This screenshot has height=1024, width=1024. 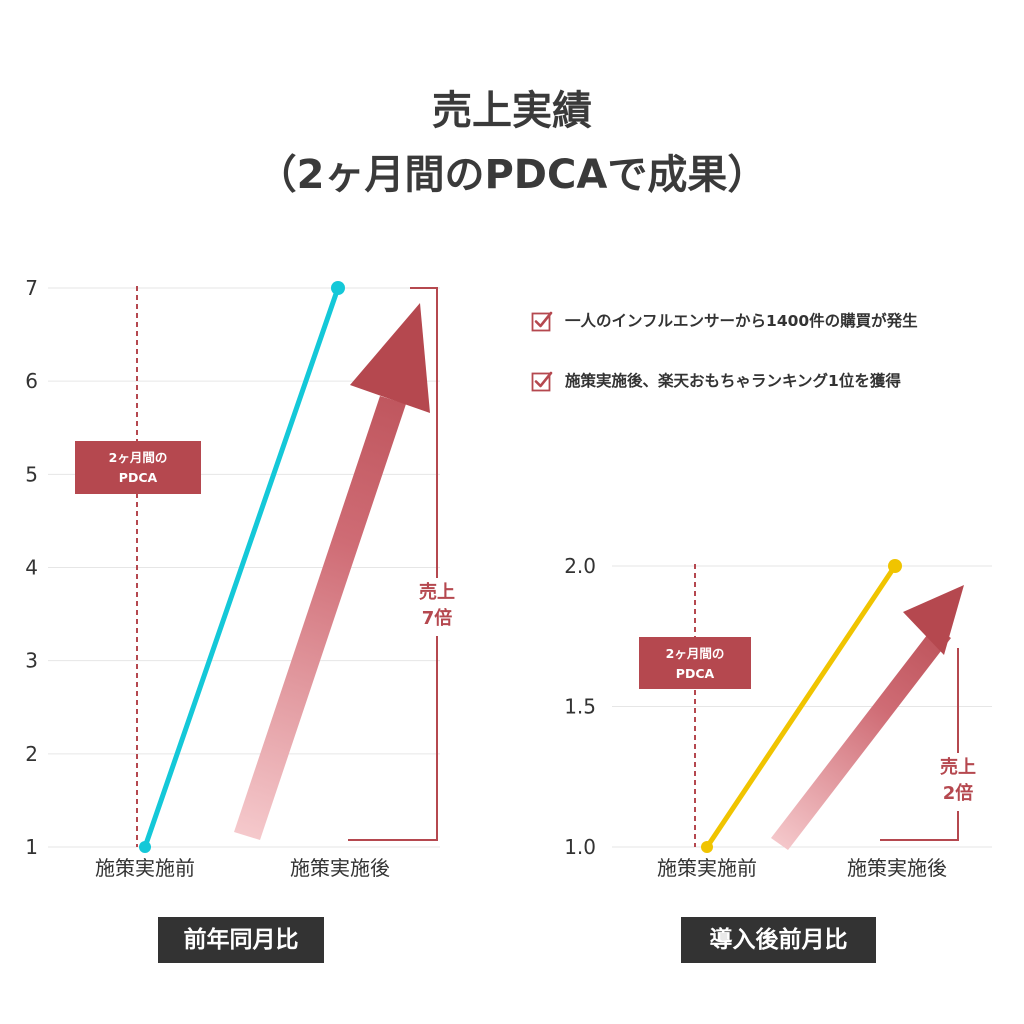 What do you see at coordinates (31, 568) in the screenshot?
I see `y-tick-label: 4` at bounding box center [31, 568].